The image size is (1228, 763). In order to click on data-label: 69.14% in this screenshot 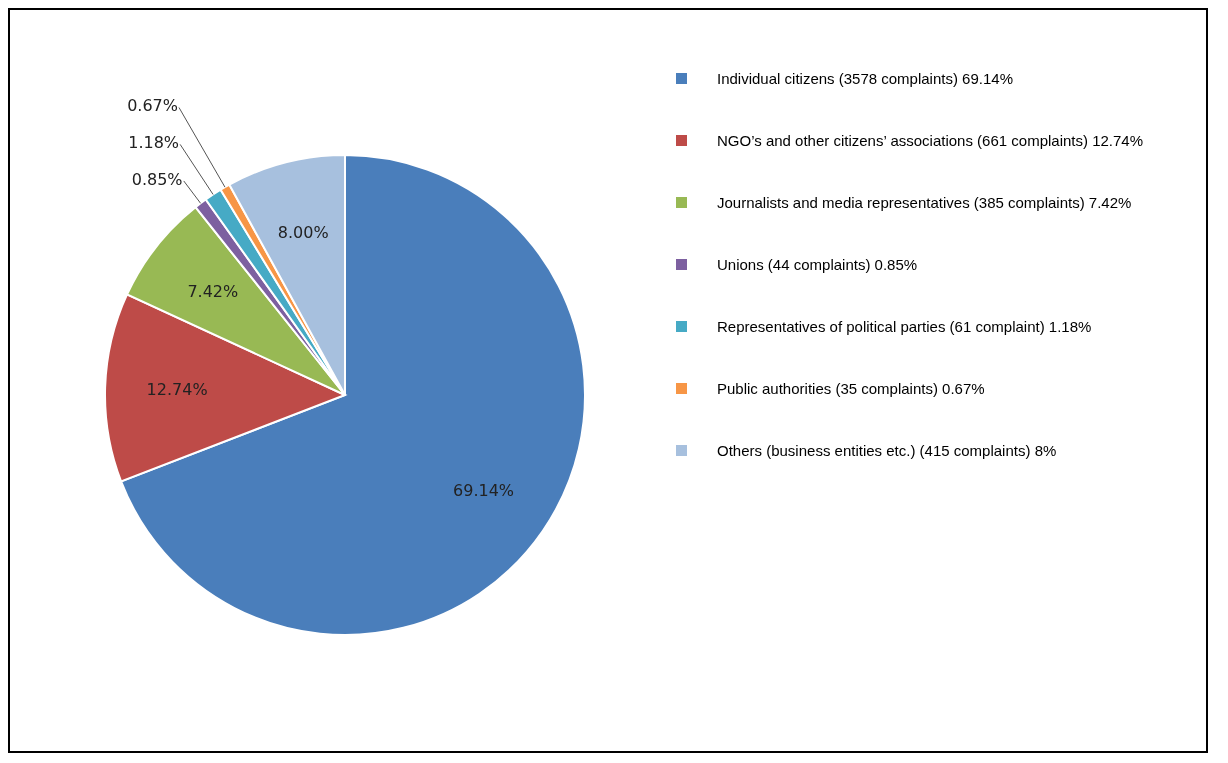, I will do `click(484, 490)`.